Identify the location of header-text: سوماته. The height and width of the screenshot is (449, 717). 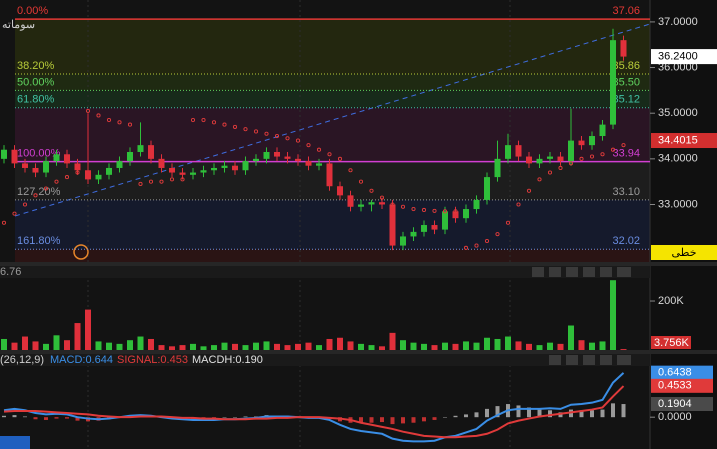
(18, 25).